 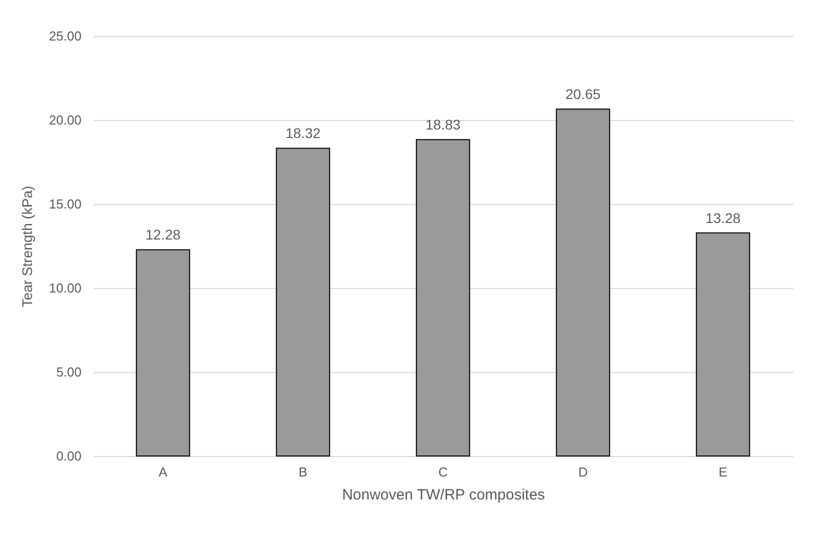 I want to click on y-tick-label: 0.00, so click(x=69, y=456).